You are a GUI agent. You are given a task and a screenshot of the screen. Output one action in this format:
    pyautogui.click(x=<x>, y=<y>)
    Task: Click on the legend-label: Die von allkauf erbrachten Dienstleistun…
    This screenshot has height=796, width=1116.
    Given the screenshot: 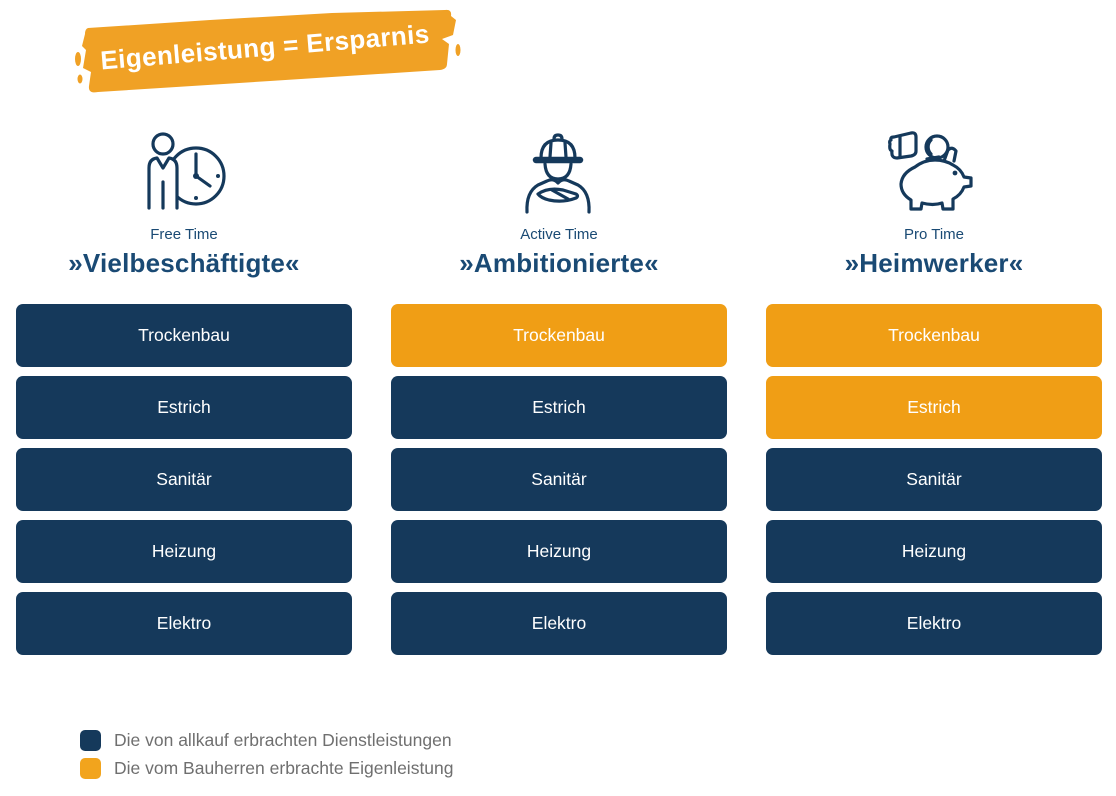 What is the action you would take?
    pyautogui.click(x=283, y=740)
    